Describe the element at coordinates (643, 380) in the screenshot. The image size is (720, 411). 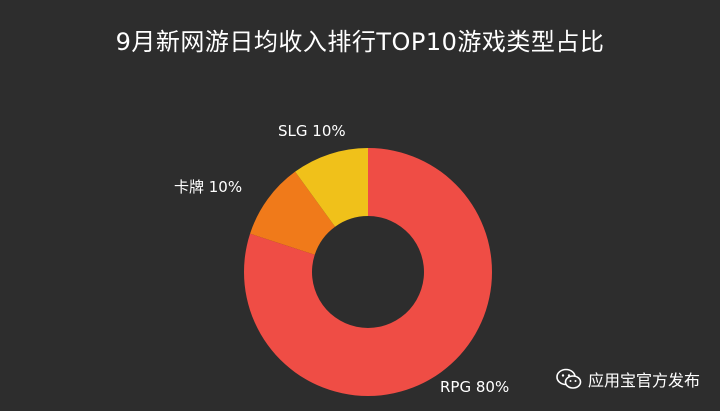
I see `watermark-text: 应用宝官方发布` at that location.